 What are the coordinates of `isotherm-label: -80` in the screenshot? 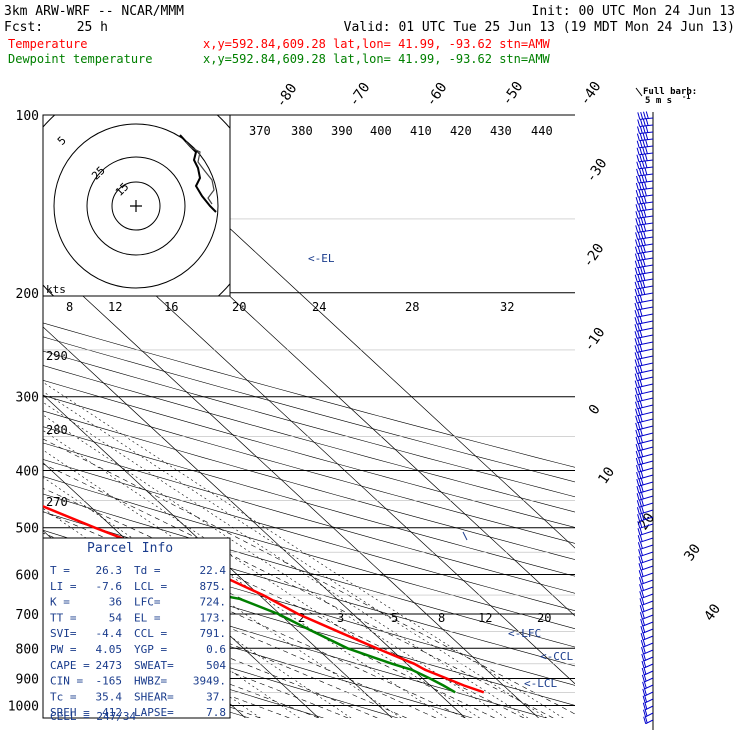 It's located at (287, 96).